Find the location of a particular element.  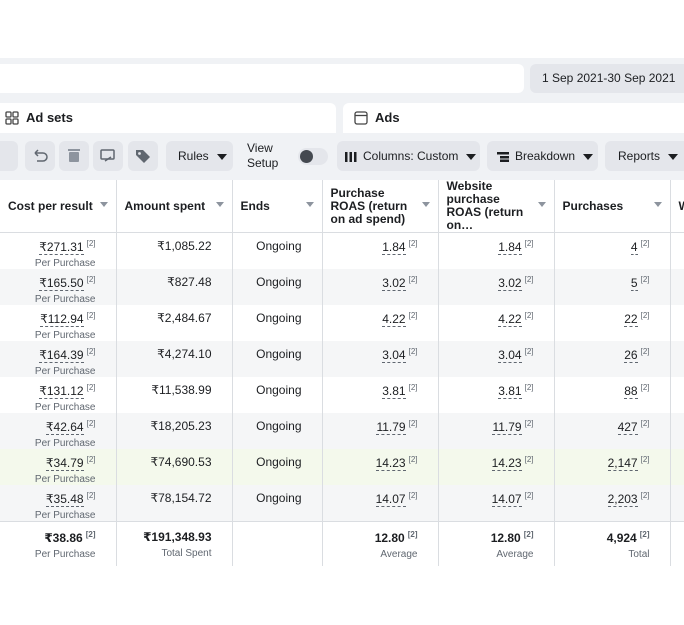

cell-main: ₹2,484.67 is located at coordinates (167, 318).